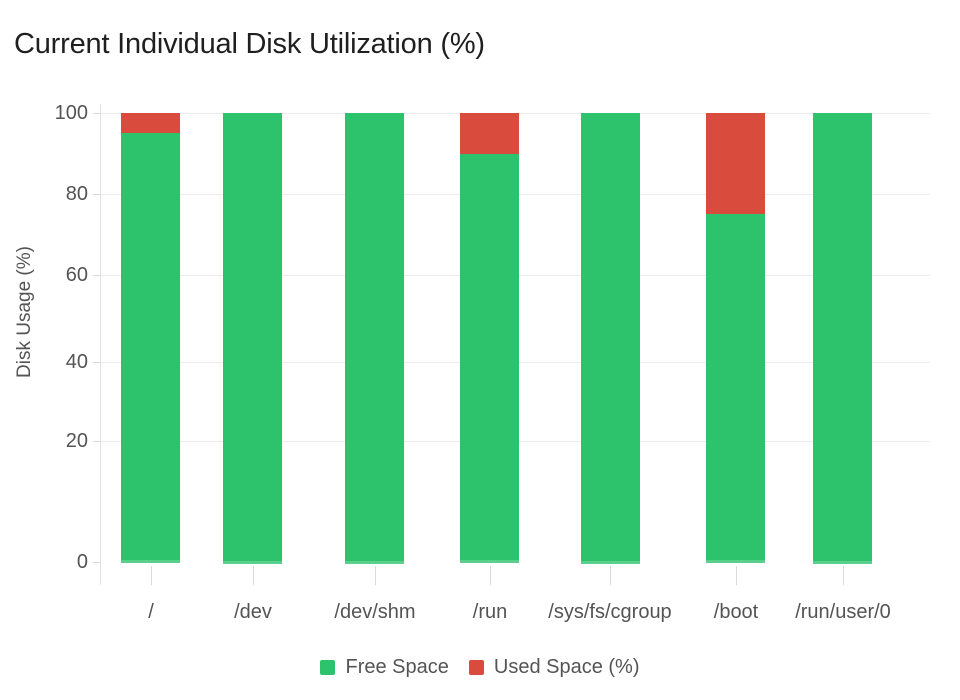  What do you see at coordinates (76, 275) in the screenshot?
I see `y-tick-label-60: 60` at bounding box center [76, 275].